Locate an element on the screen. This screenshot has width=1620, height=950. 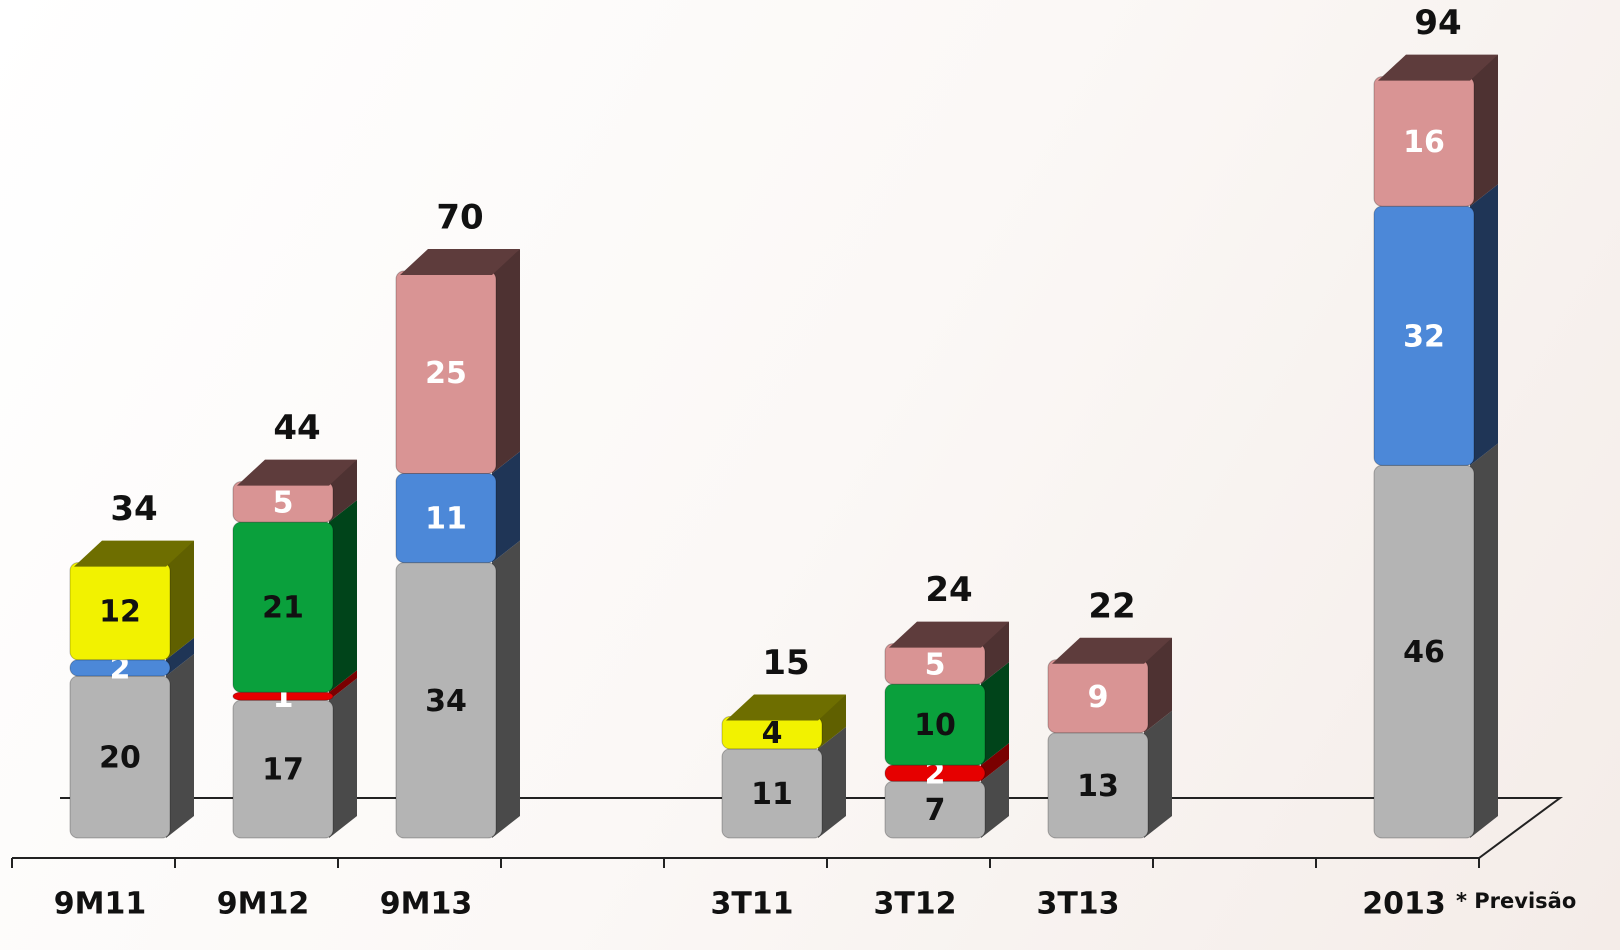
x-tick-label: 9M13 is located at coordinates (426, 904).